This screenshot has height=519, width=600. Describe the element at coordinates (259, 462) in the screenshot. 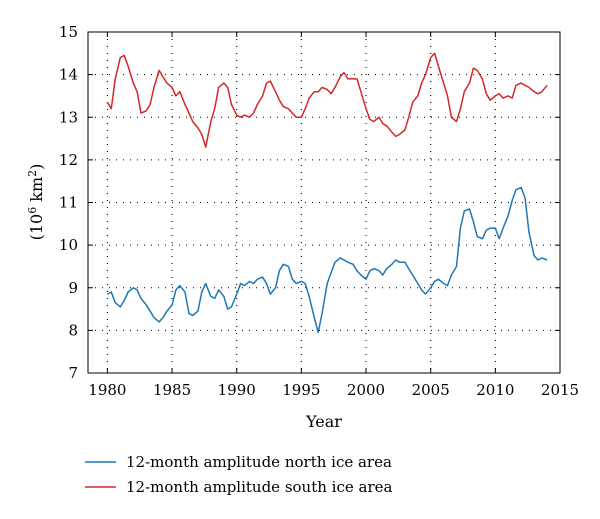

I see `legend-label-north: 12-month amplitude north ice area` at that location.